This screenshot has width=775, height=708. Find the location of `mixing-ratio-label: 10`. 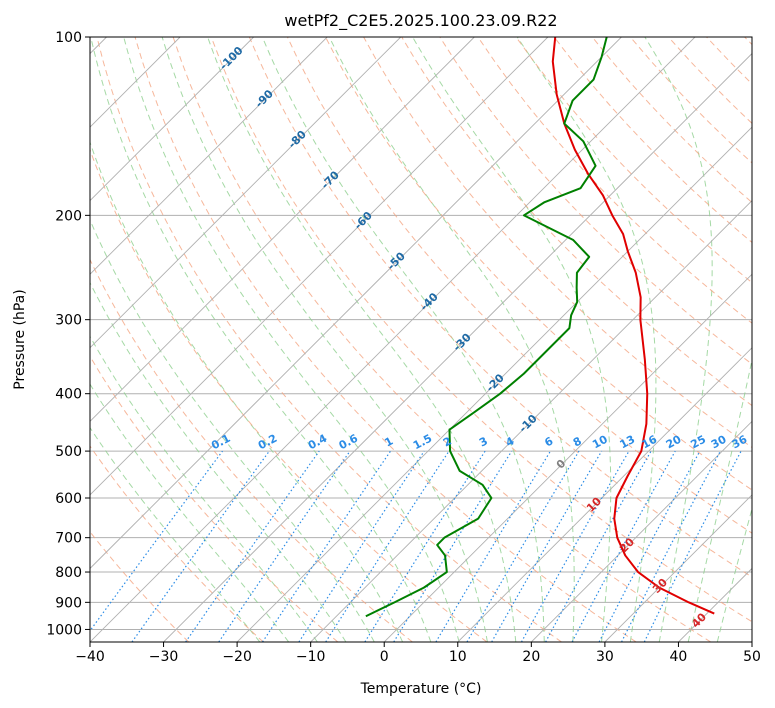

mixing-ratio-label: 10 is located at coordinates (600, 442).